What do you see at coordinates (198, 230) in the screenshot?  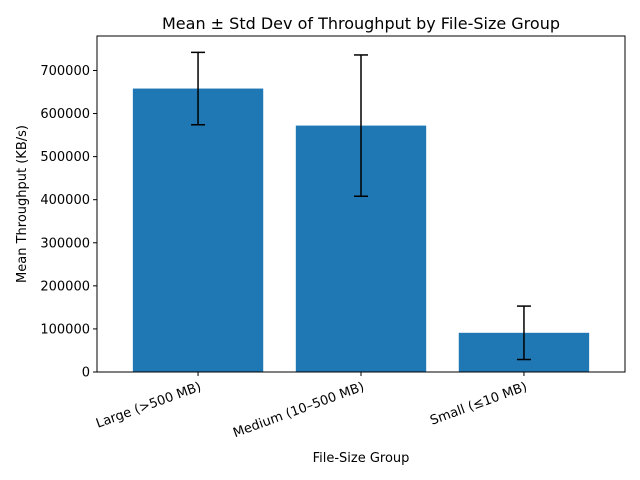 I see `bar` at bounding box center [198, 230].